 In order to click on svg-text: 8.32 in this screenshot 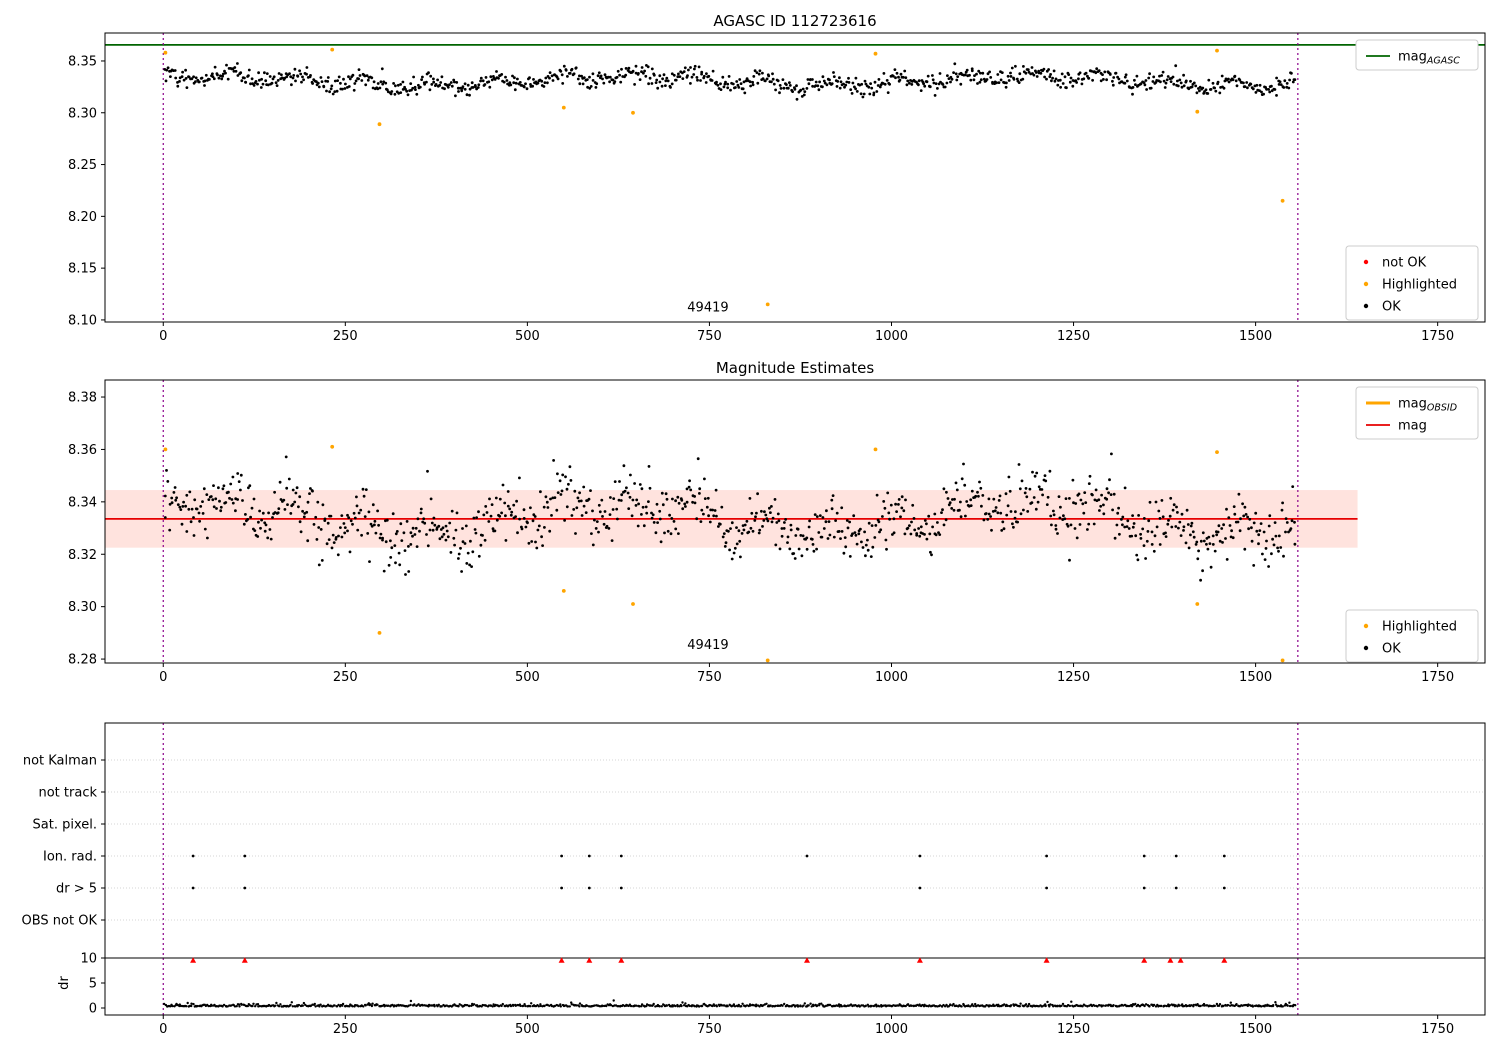, I will do `click(82, 555)`.